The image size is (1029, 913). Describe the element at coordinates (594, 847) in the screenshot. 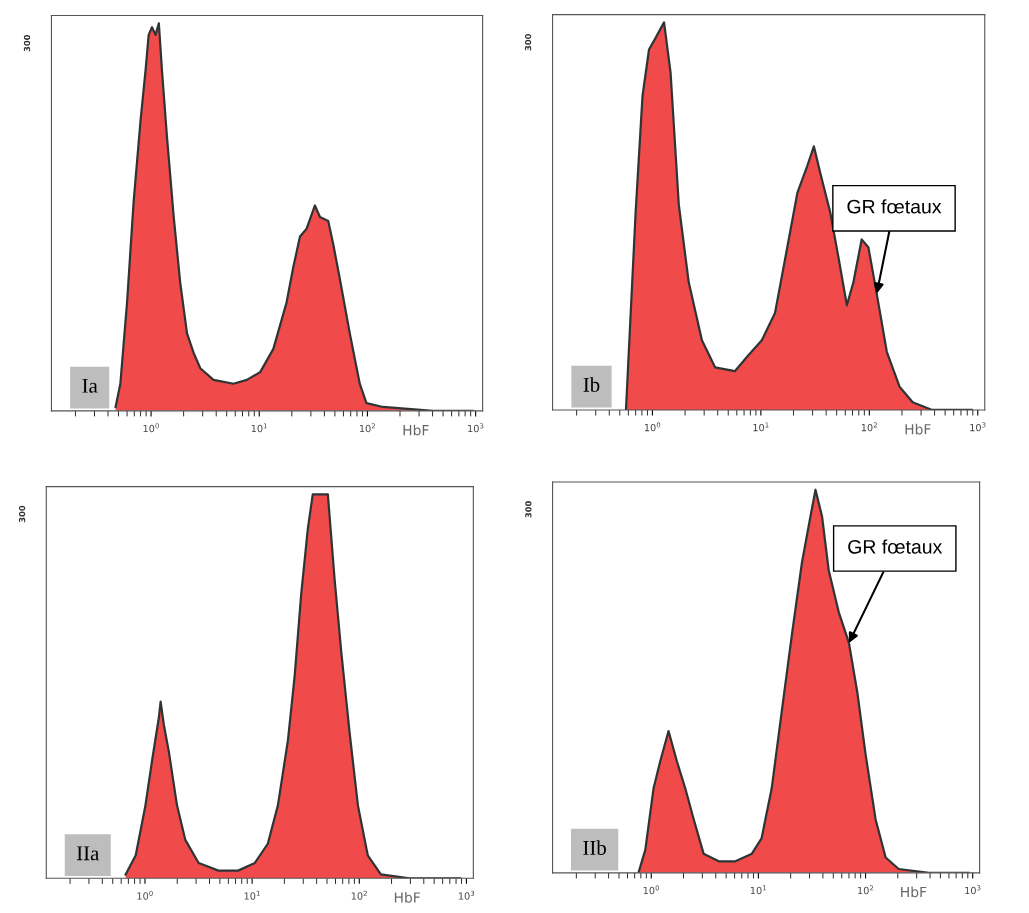

I see `text: IIb` at that location.